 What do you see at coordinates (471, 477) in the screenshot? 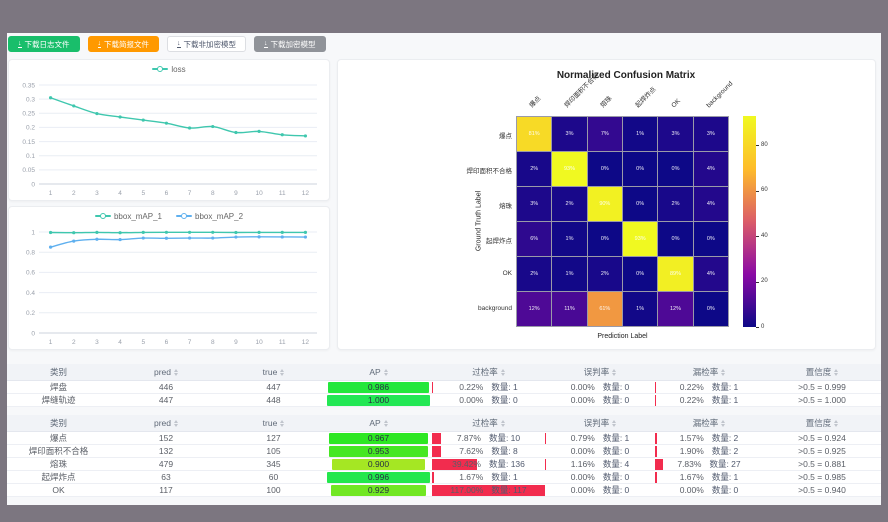
I see `rate-value: 1.67%` at bounding box center [471, 477].